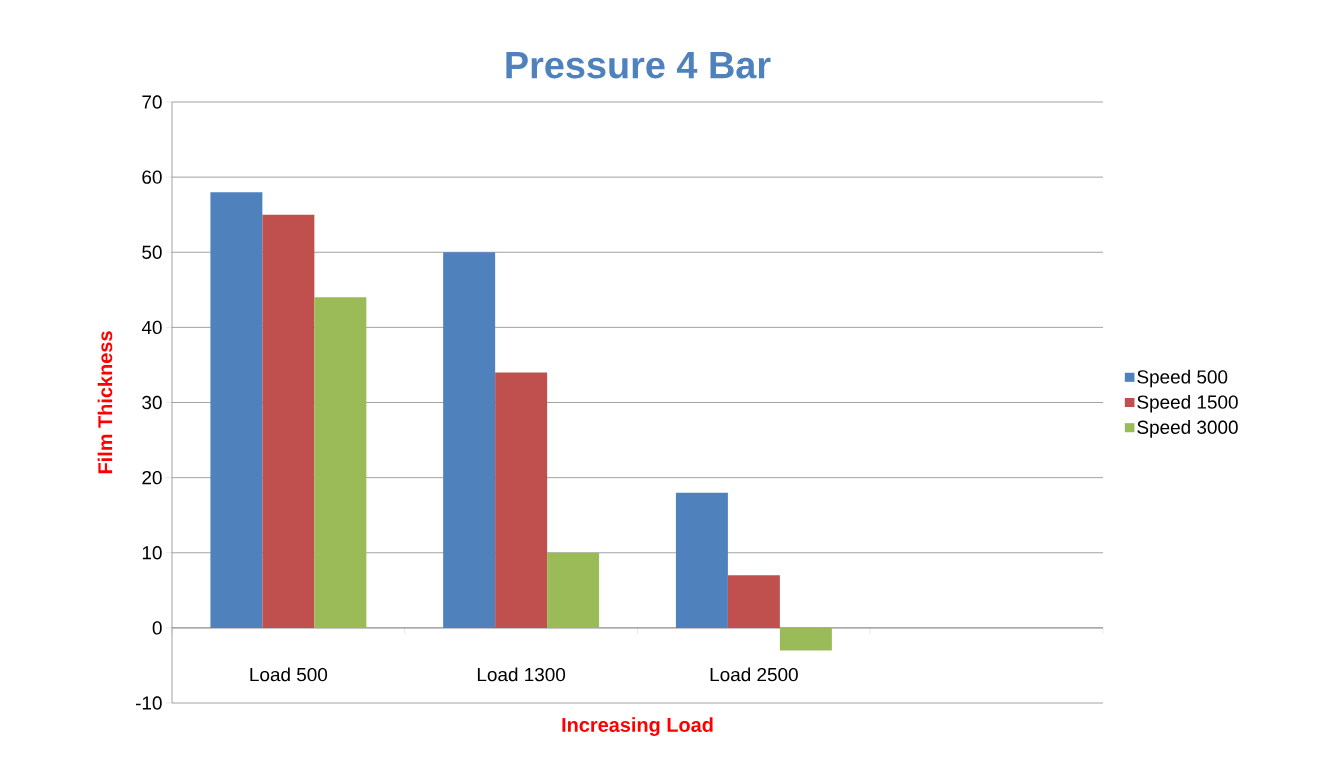  What do you see at coordinates (105, 402) in the screenshot?
I see `y-axis-title: Film Thickness` at bounding box center [105, 402].